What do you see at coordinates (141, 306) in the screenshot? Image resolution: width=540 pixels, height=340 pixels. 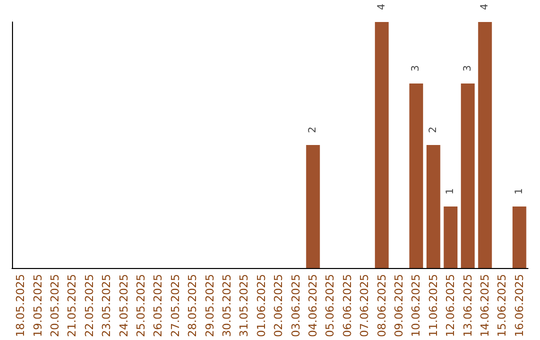 I see `x-tick-label: 25.05.2025` at bounding box center [141, 306].